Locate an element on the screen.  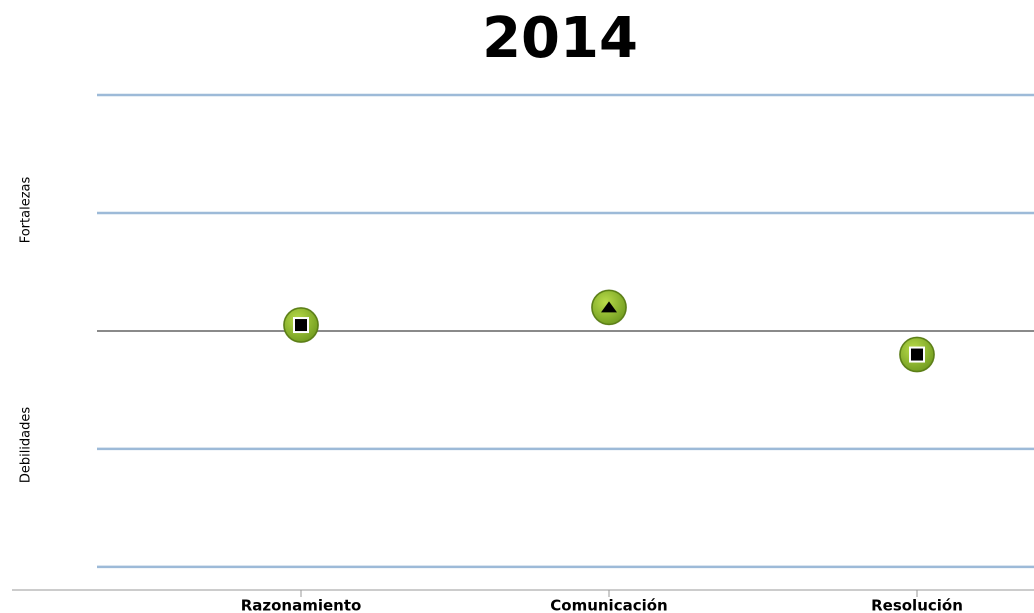
x-tick-label: Razonamiento is located at coordinates (301, 605).